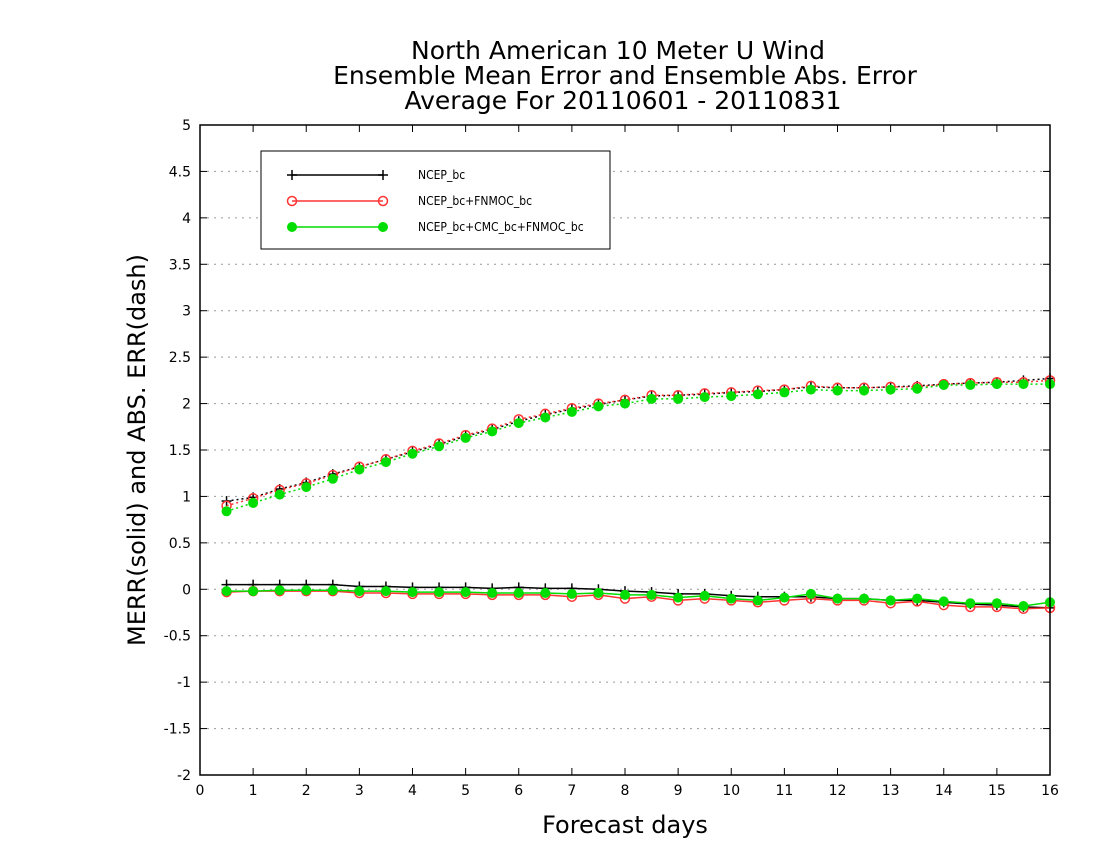 This screenshot has width=1100, height=850. Describe the element at coordinates (186, 497) in the screenshot. I see `y-tick-label: 1` at that location.